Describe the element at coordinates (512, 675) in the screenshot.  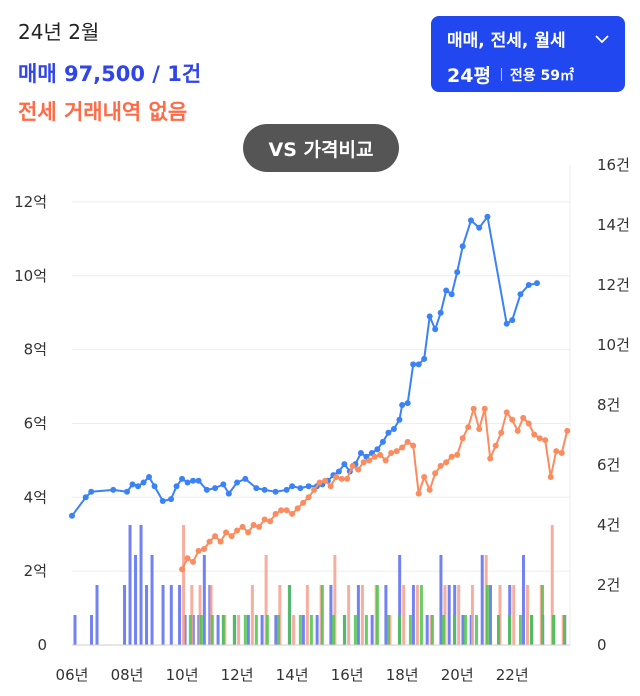
I see `x-axis-tick-label: 22년` at that location.